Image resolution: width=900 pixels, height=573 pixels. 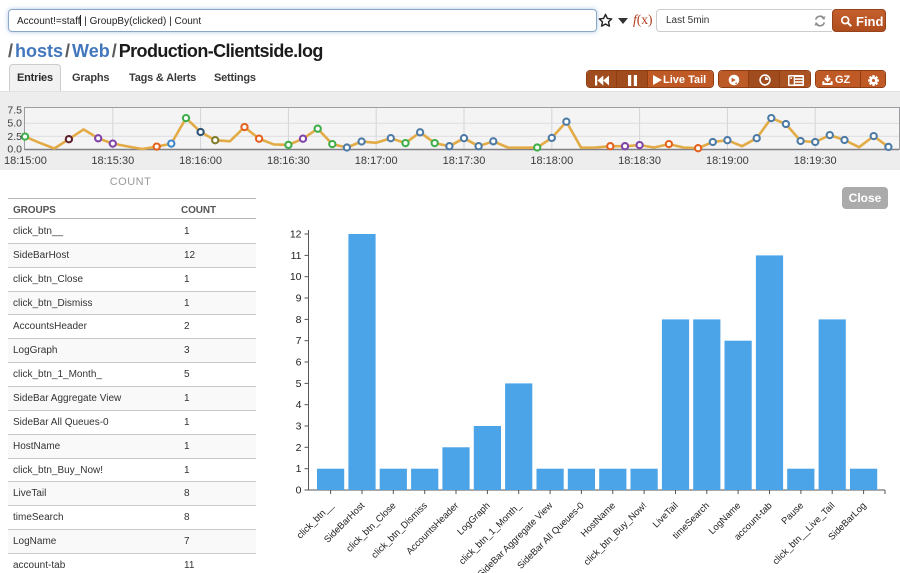 What do you see at coordinates (112, 161) in the screenshot?
I see `svg-text: 18:15:30` at bounding box center [112, 161].